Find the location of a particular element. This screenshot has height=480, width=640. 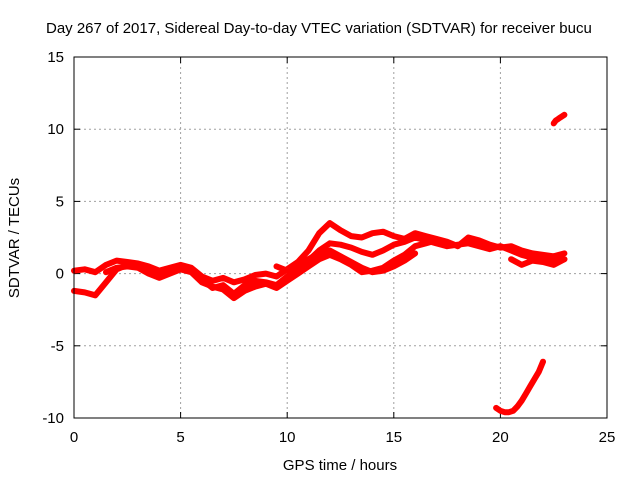

x-tick-label: 0 is located at coordinates (74, 437).